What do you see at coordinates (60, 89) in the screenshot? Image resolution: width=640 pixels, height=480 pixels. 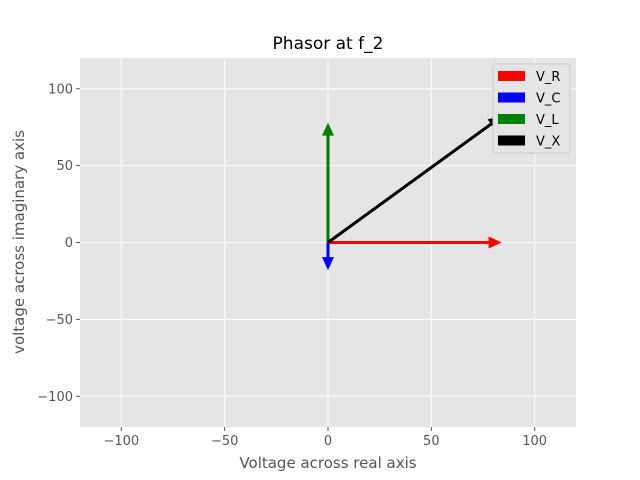 I see `y-tick-label: 100` at bounding box center [60, 89].